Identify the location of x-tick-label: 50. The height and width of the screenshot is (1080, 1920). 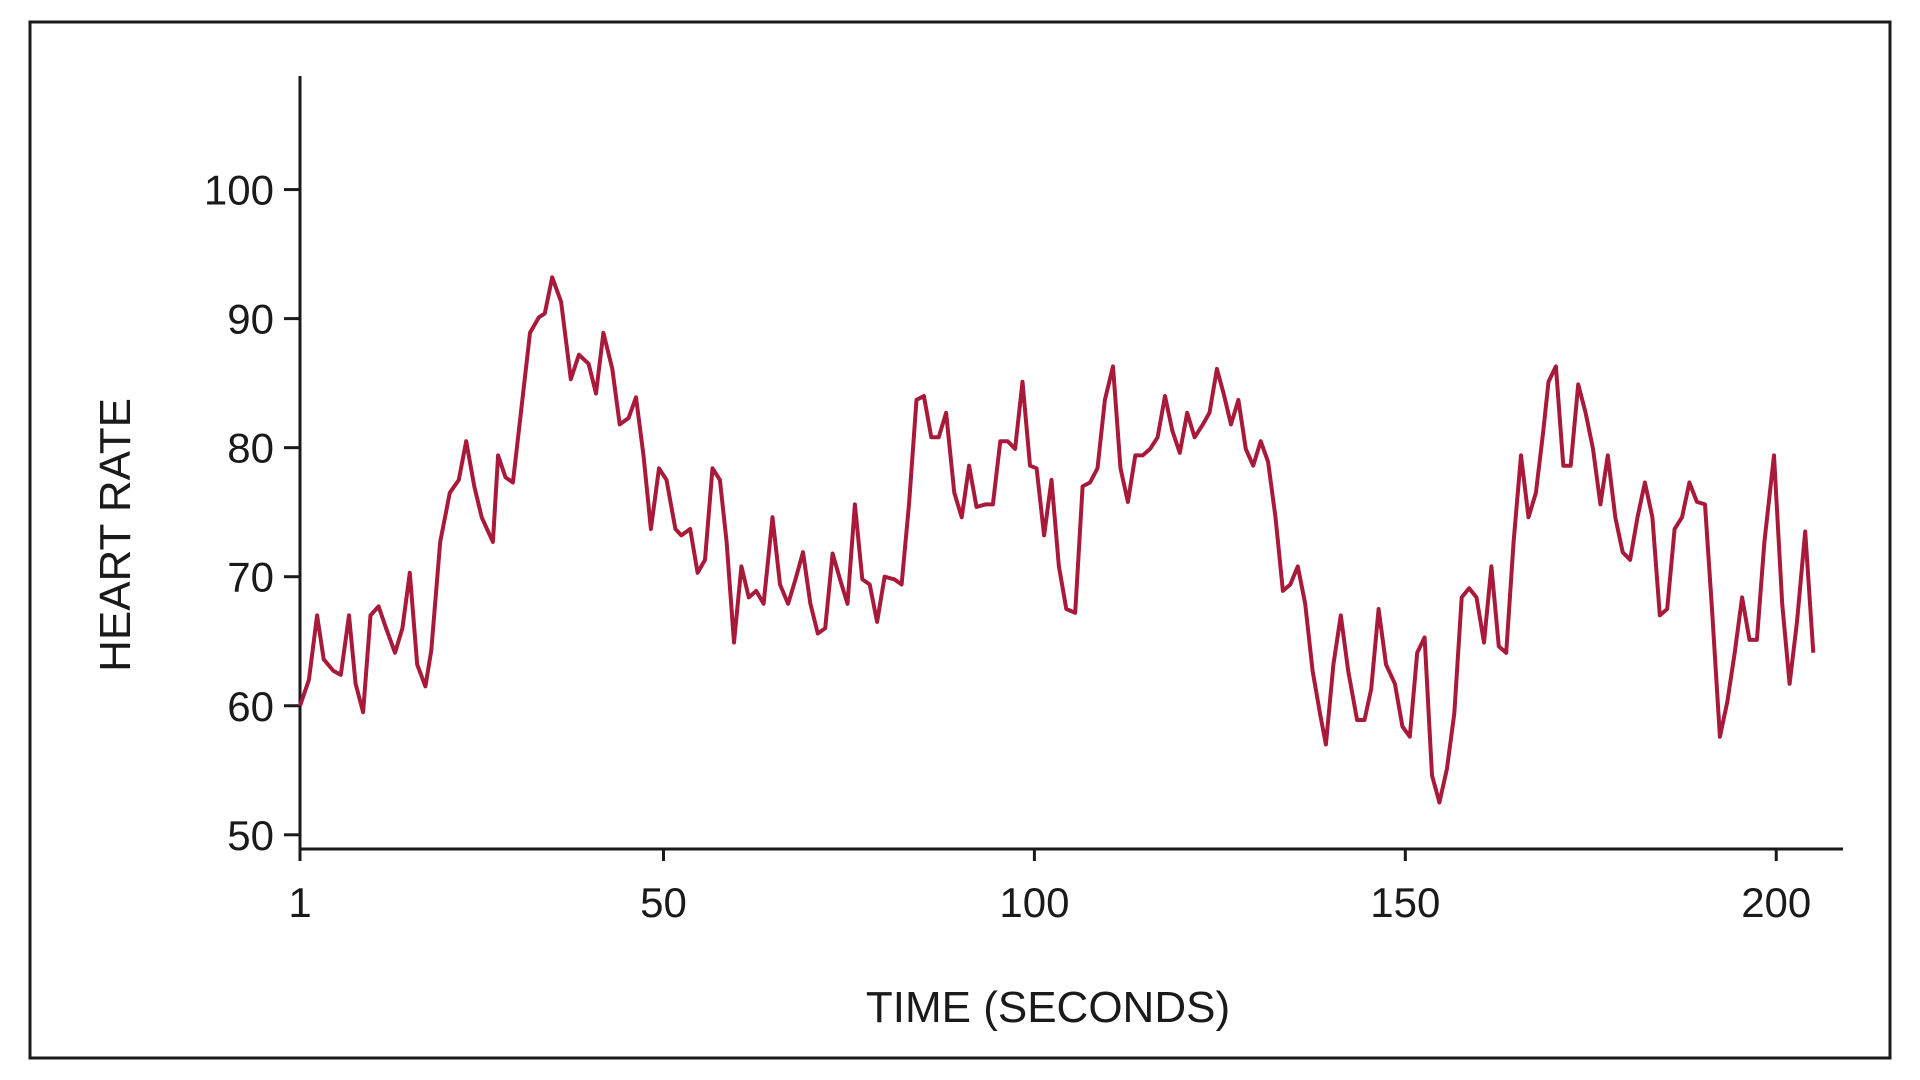
(663, 902).